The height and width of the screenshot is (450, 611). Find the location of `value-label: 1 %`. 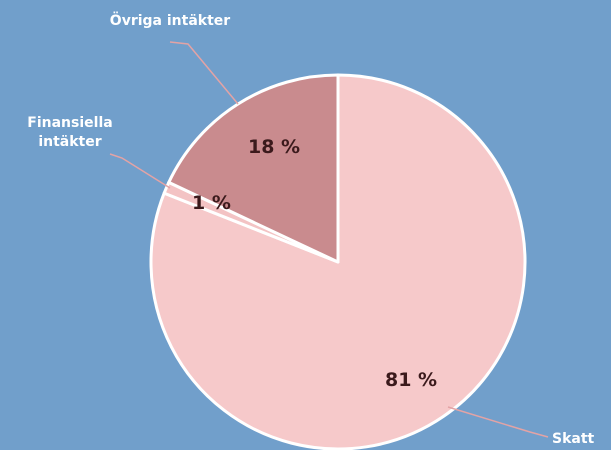

value-label: 1 % is located at coordinates (211, 203).